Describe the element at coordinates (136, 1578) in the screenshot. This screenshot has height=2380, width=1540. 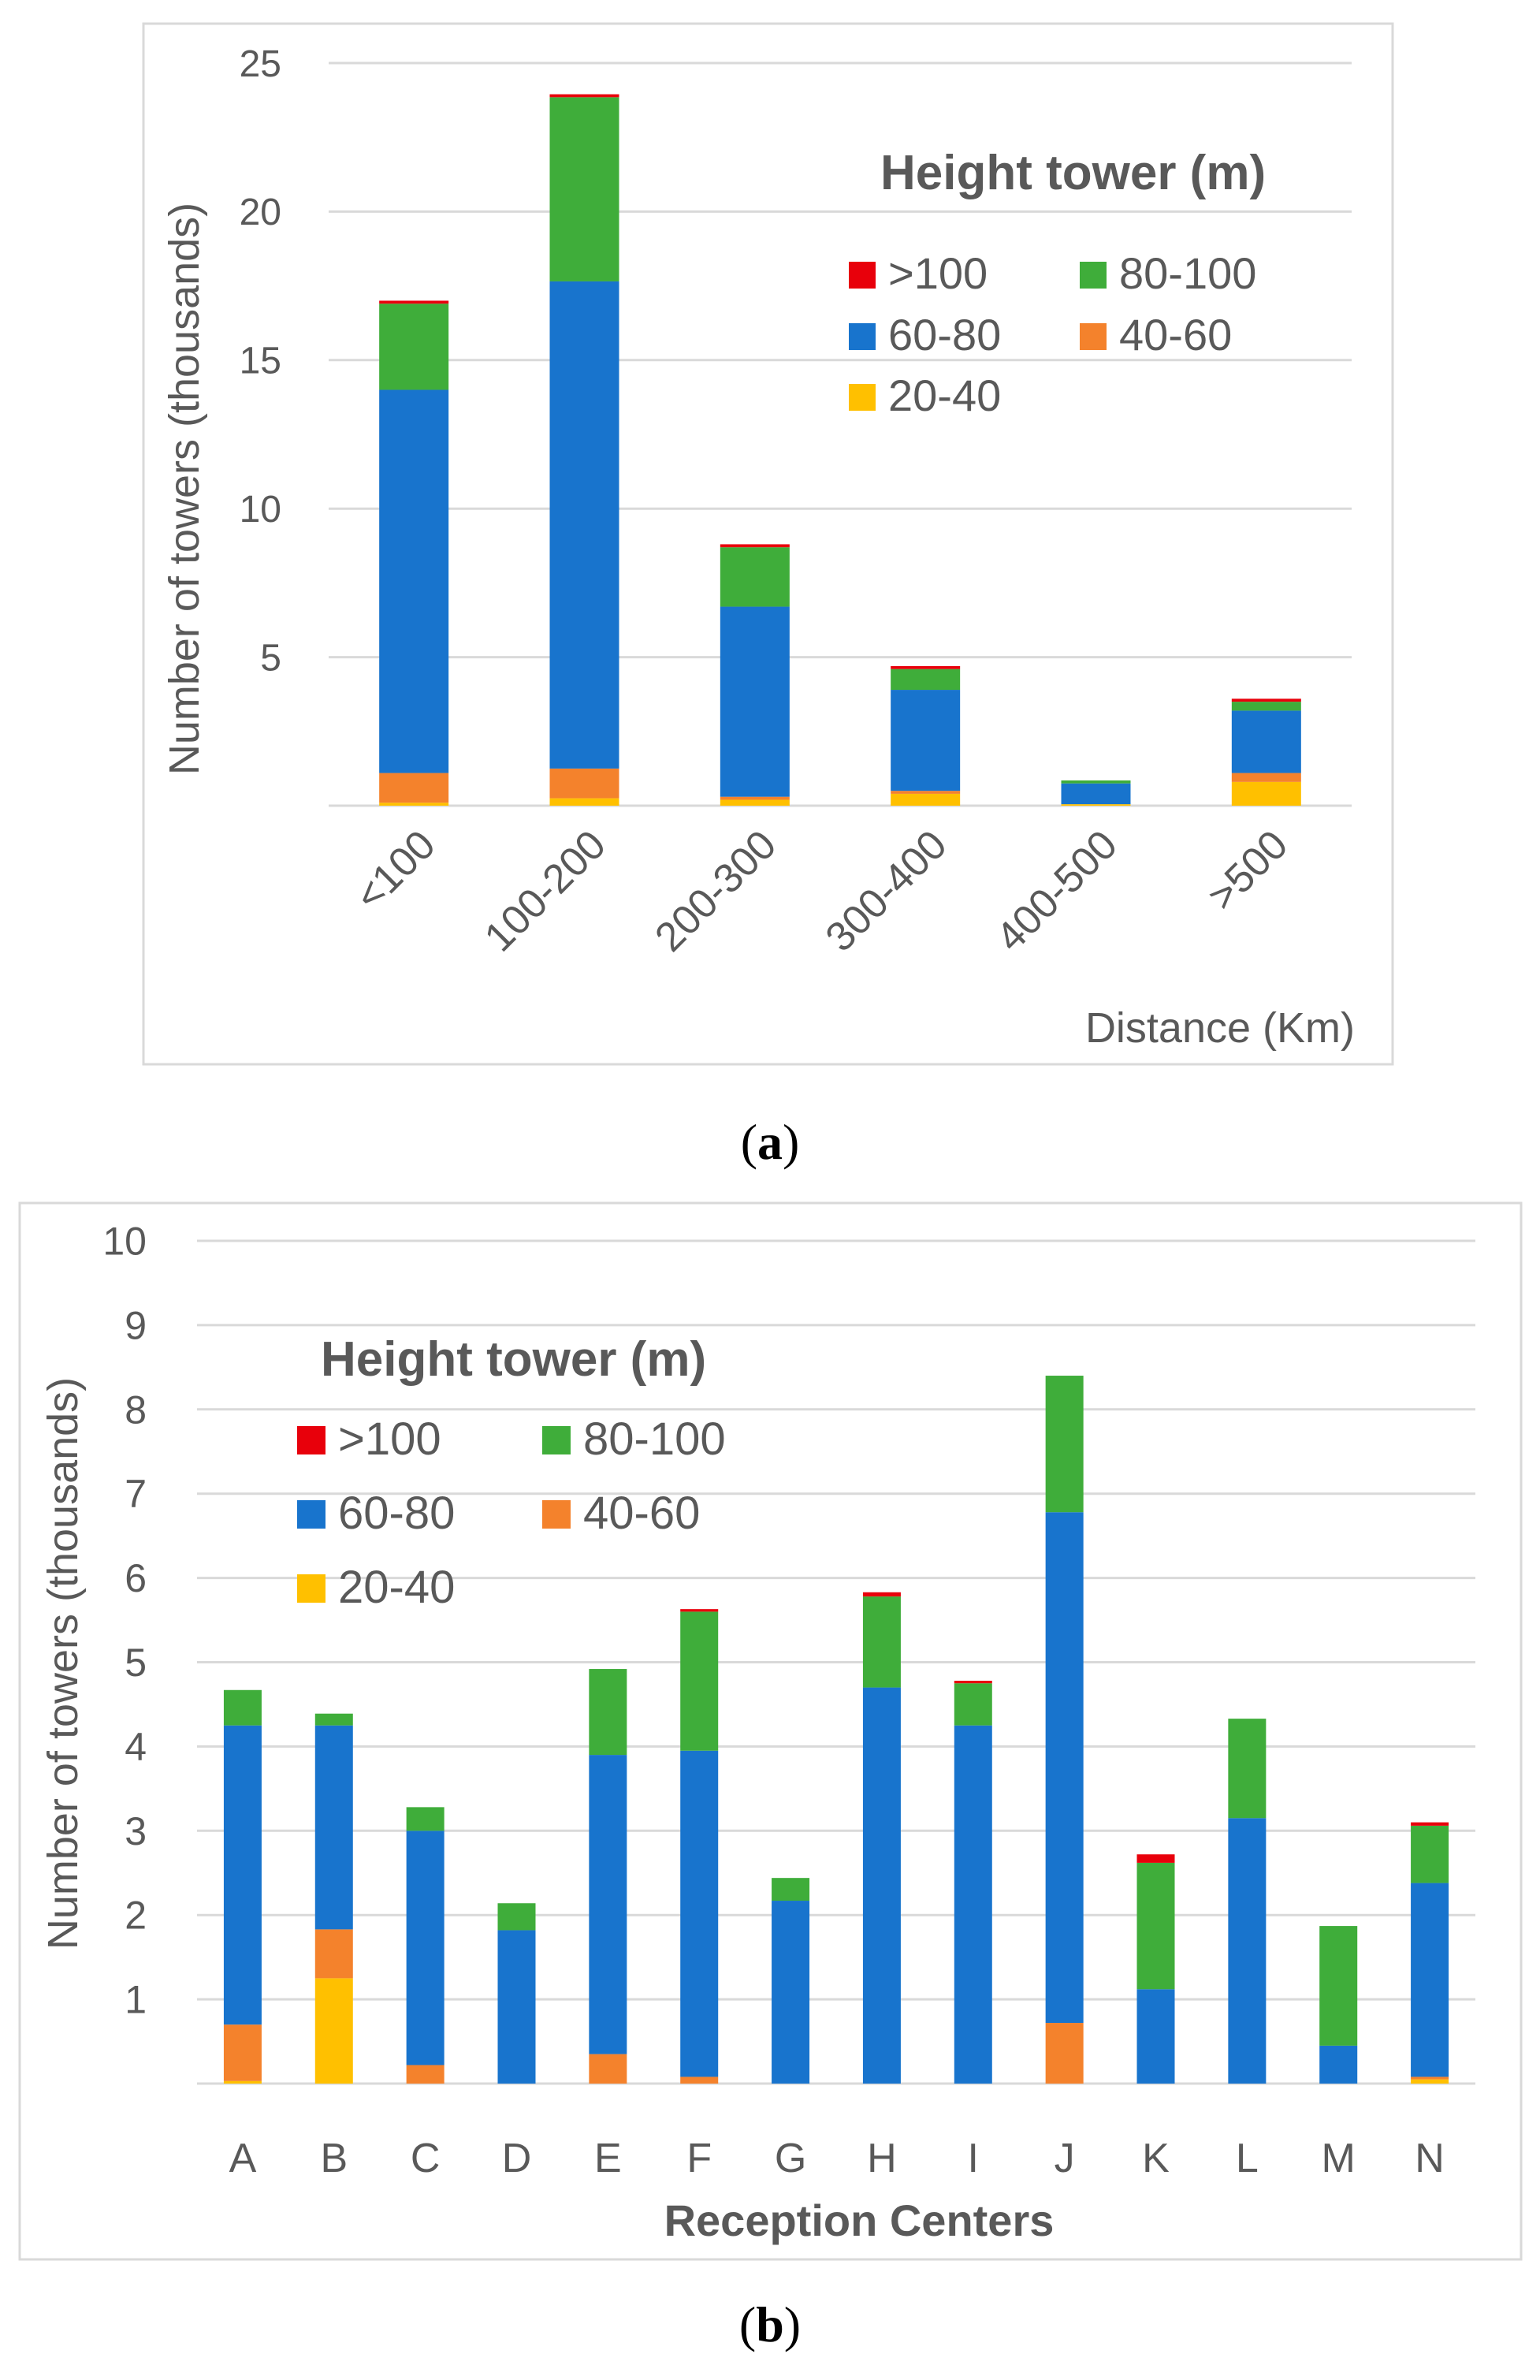
I see `chart-b-y-tick-label: 6` at that location.